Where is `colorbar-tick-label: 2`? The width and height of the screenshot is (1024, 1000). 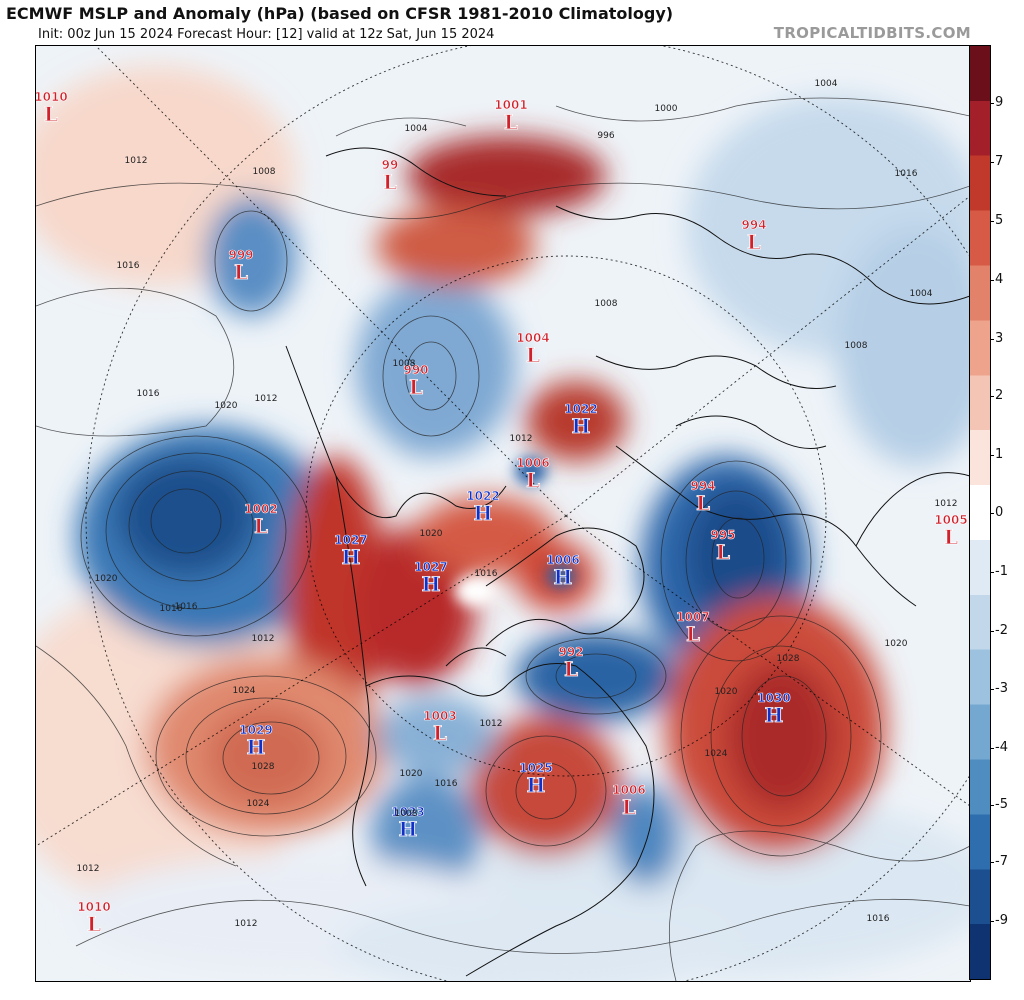
colorbar-tick-label: 2 is located at coordinates (999, 395).